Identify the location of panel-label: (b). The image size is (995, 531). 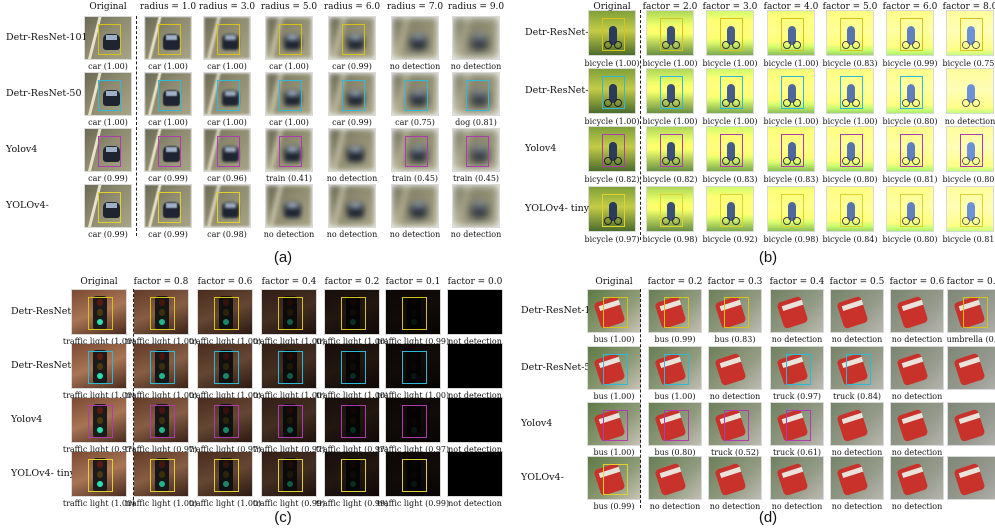
(768, 257).